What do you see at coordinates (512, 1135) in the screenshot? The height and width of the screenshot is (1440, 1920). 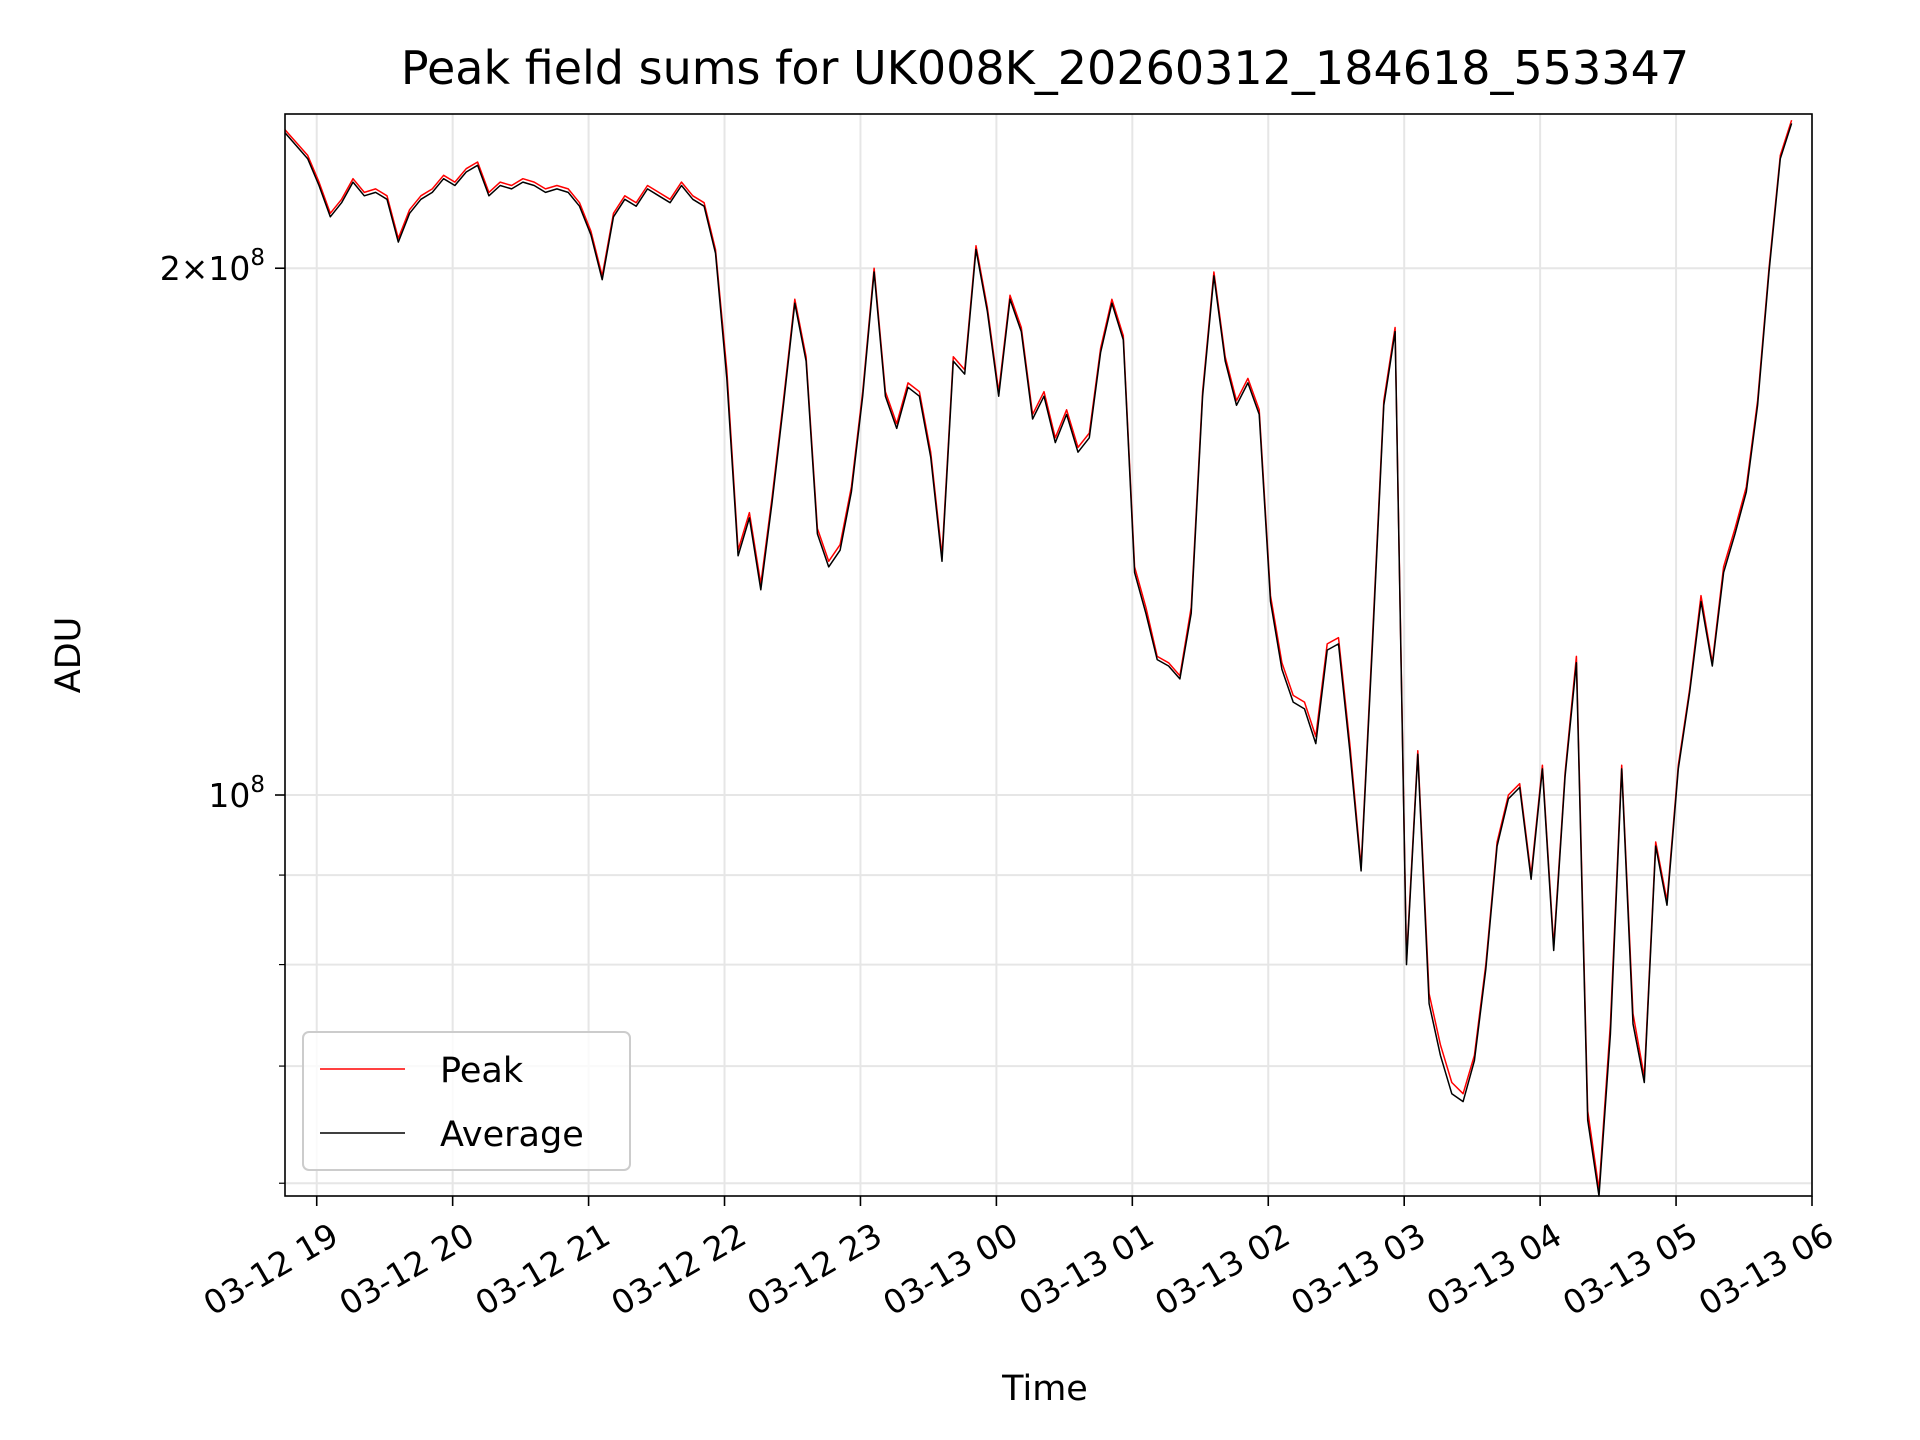 I see `legend-average-label: Average` at bounding box center [512, 1135].